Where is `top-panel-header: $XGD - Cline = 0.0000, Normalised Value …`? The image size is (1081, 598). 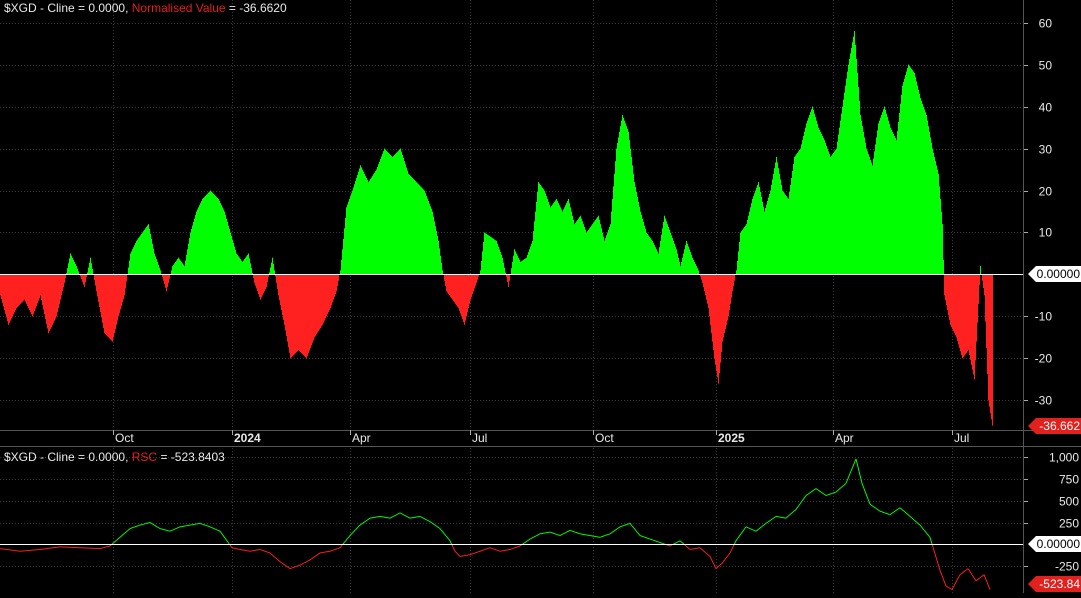
top-panel-header: $XGD - Cline = 0.0000, Normalised Value … is located at coordinates (145, 8).